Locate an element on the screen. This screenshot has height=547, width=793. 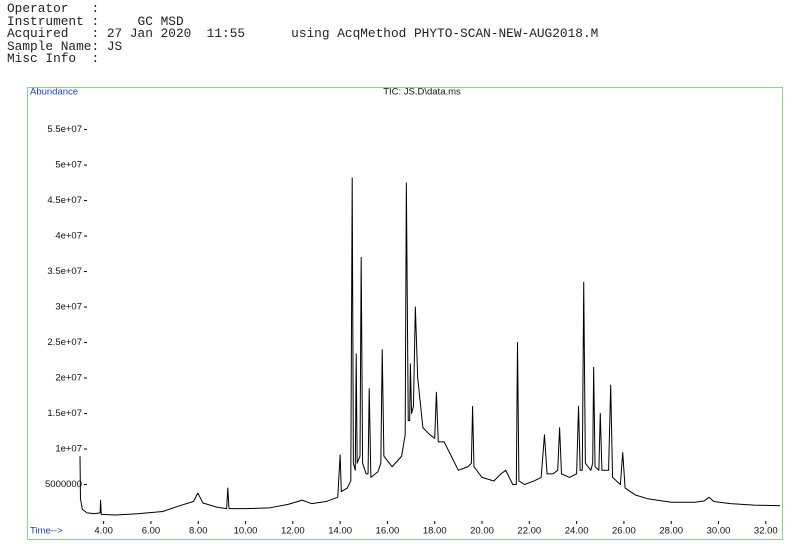
x-tick-label: 14.00 is located at coordinates (340, 531).